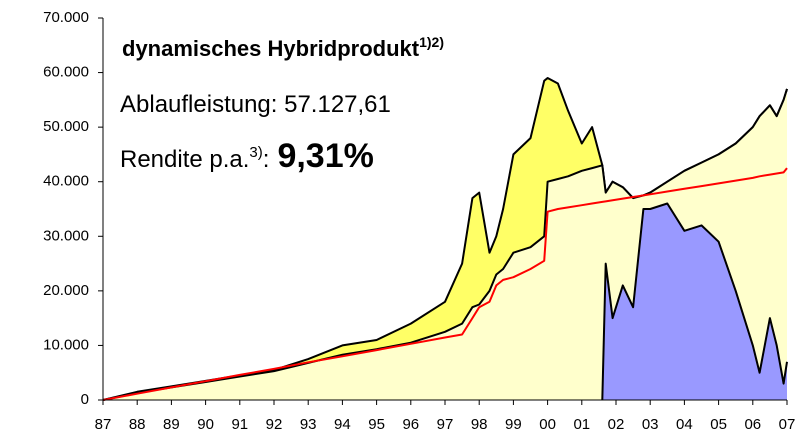  I want to click on x-tick-label: 91, so click(239, 424).